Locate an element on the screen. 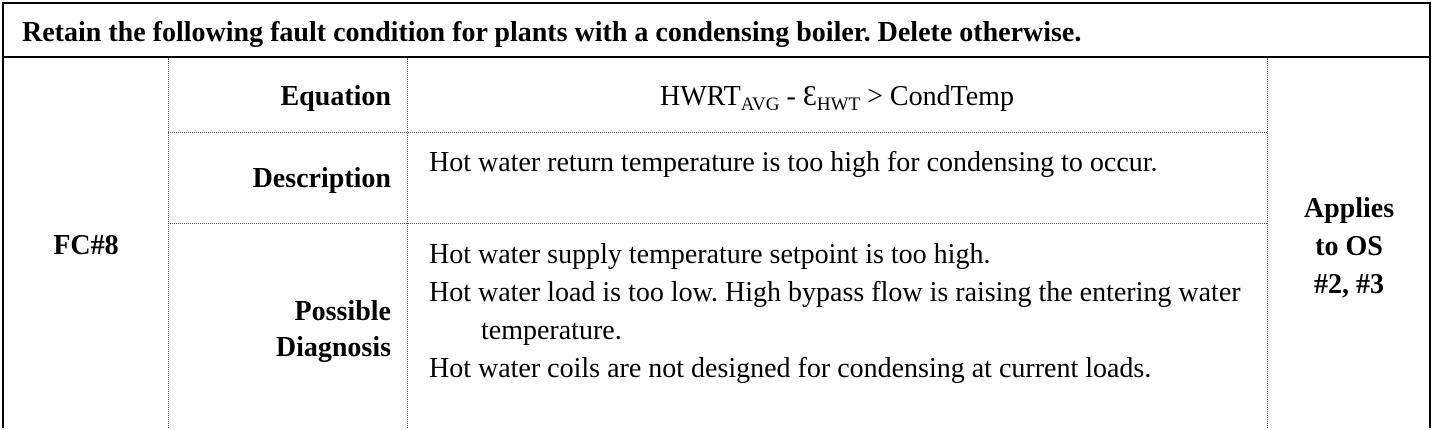  applies-to: Applies to OS #2, #3 is located at coordinates (1349, 247).